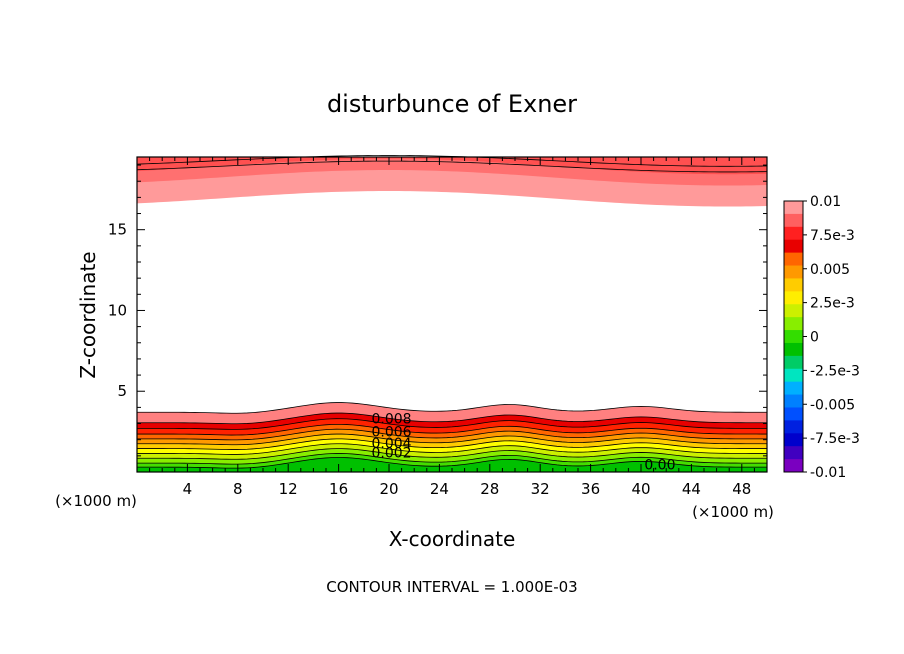  I want to click on x-tick-label: 20, so click(388, 489).